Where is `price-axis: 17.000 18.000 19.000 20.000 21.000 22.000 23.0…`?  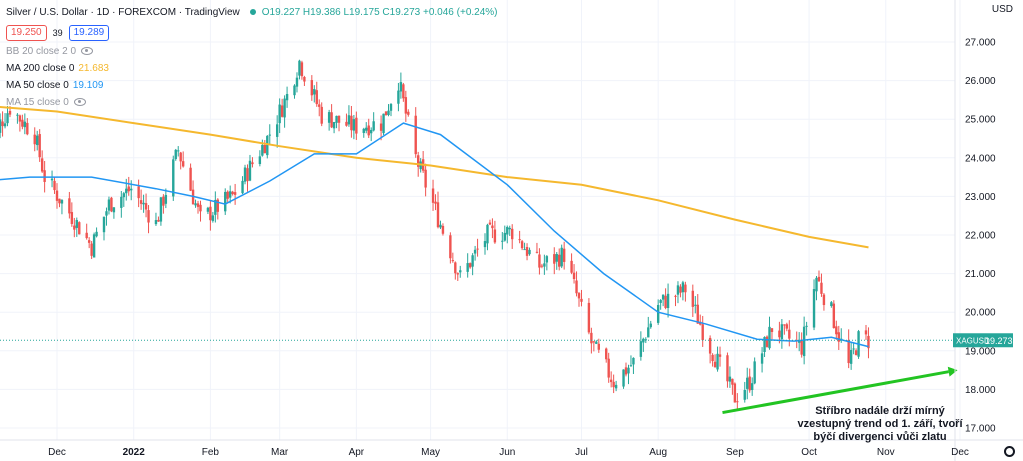 price-axis: 17.000 18.000 19.000 20.000 21.000 22.000 23.0… is located at coordinates (983, 230).